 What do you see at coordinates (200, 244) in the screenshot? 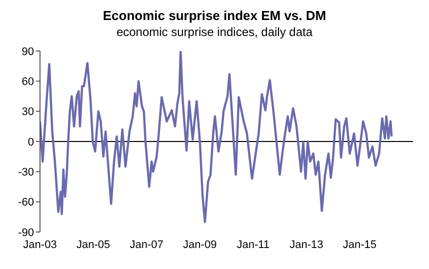
I see `x-tick-label: Jan-09` at bounding box center [200, 244].